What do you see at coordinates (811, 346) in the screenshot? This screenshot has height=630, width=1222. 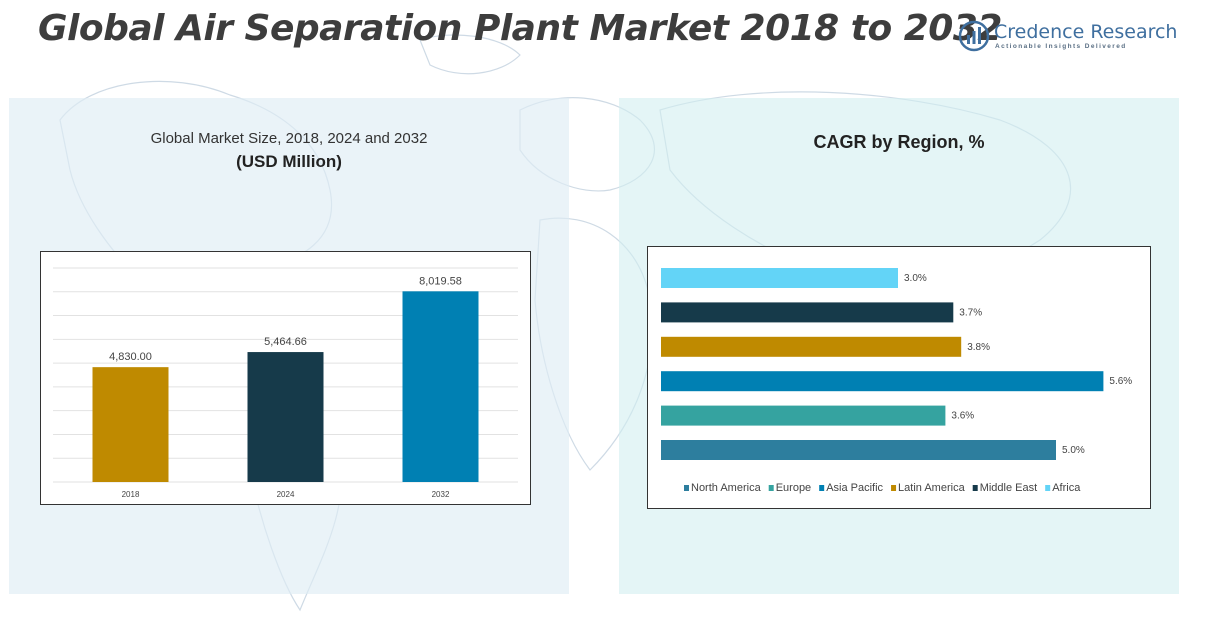 I see `bar-latin-america` at bounding box center [811, 346].